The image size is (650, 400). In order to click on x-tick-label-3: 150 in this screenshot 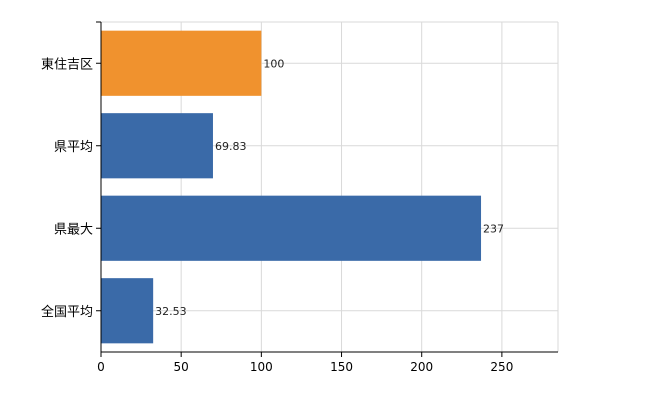, I will do `click(341, 367)`.